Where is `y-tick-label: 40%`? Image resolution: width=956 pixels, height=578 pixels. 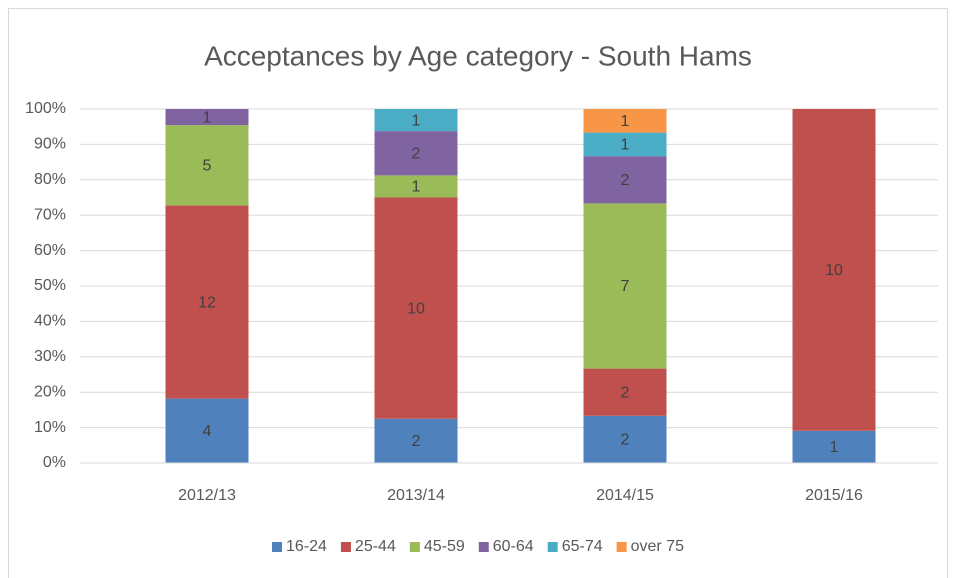 y-tick-label: 40% is located at coordinates (50, 321).